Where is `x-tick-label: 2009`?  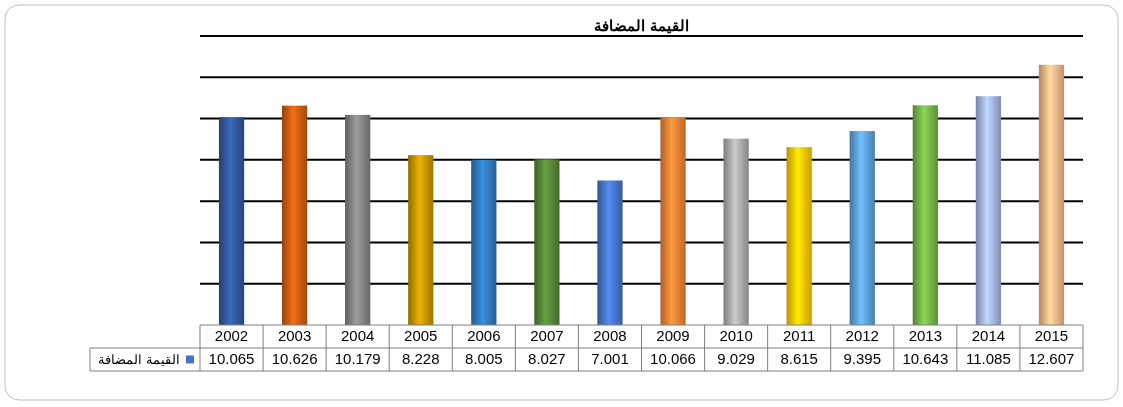 x-tick-label: 2009 is located at coordinates (673, 336).